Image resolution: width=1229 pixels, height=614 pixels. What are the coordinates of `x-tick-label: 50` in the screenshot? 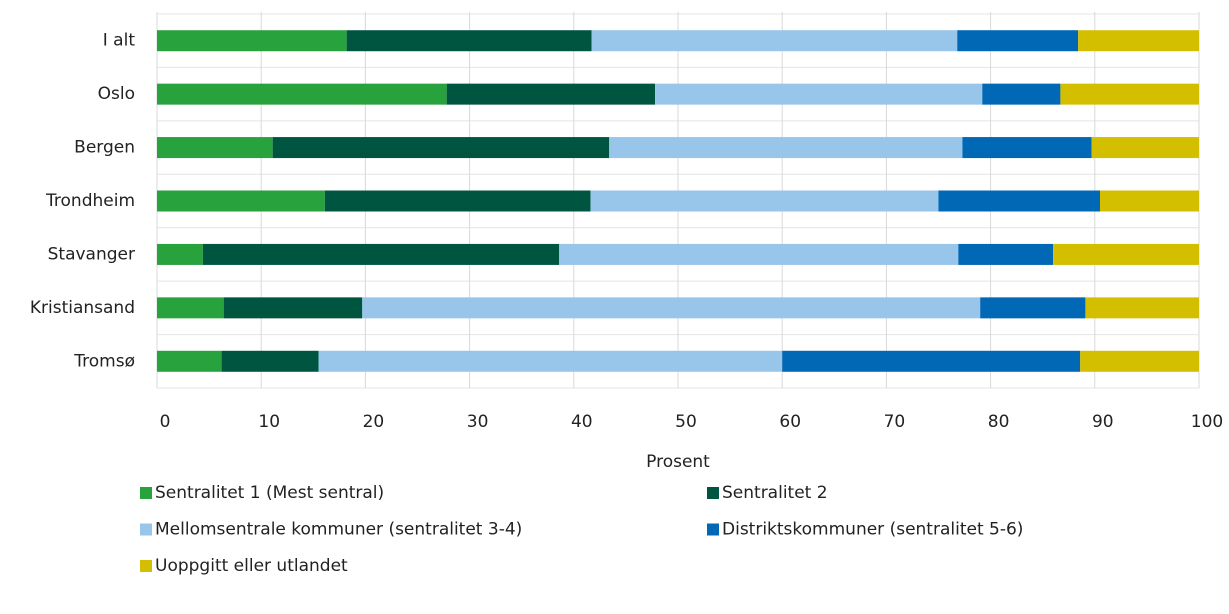 It's located at (686, 422).